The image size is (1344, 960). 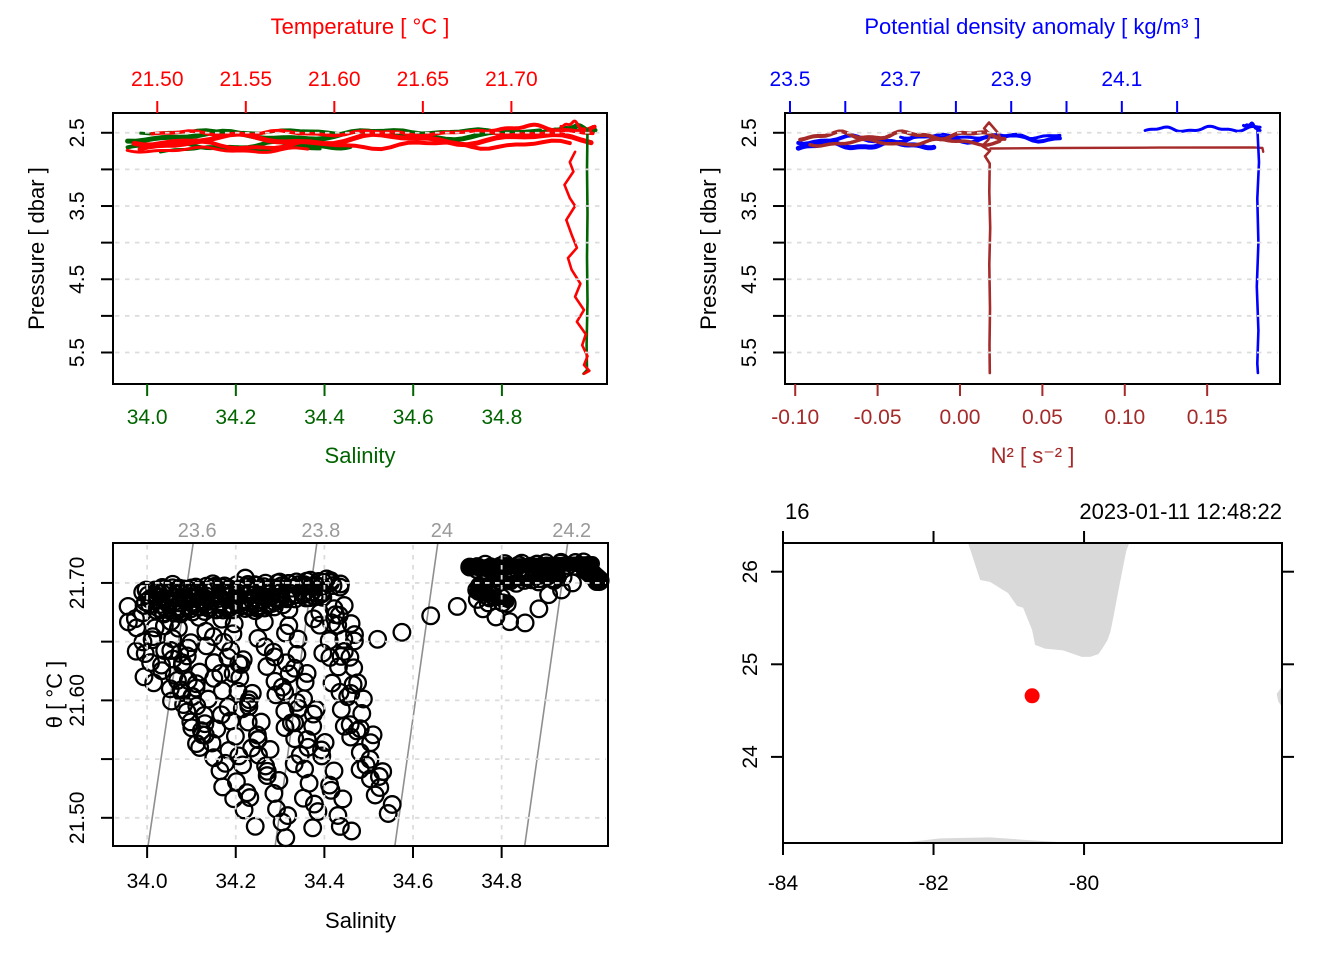 I want to click on tick-label: 24, so click(x=750, y=757).